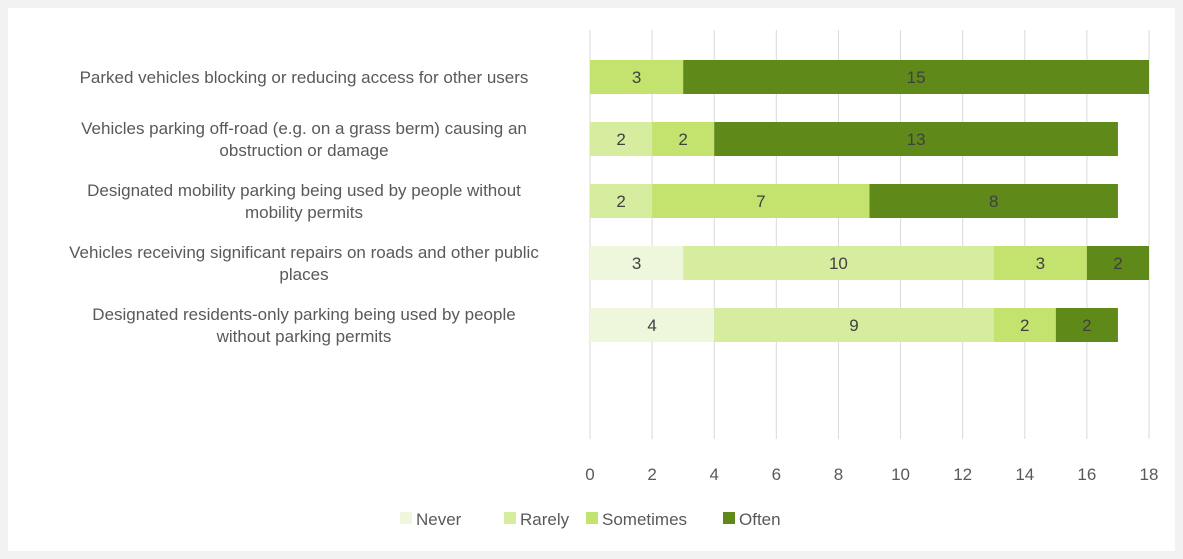  Describe the element at coordinates (871, 474) in the screenshot. I see `x-axis-ticks: 0 2 4 6 8 10 12 14 16 18` at that location.